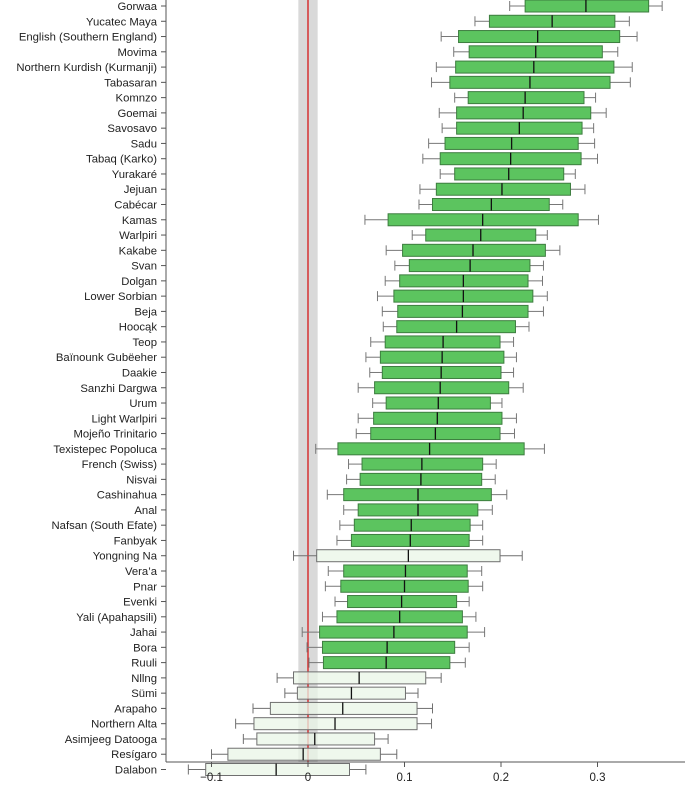 This screenshot has width=685, height=785. What do you see at coordinates (144, 694) in the screenshot?
I see `y-tick-label: Sümi` at bounding box center [144, 694].